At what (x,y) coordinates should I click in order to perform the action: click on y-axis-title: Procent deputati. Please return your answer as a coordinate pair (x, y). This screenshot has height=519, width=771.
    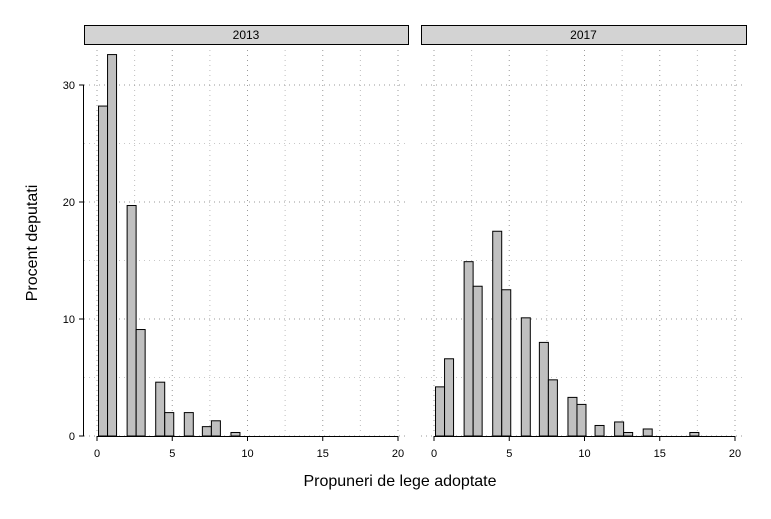
    Looking at the image, I should click on (32, 243).